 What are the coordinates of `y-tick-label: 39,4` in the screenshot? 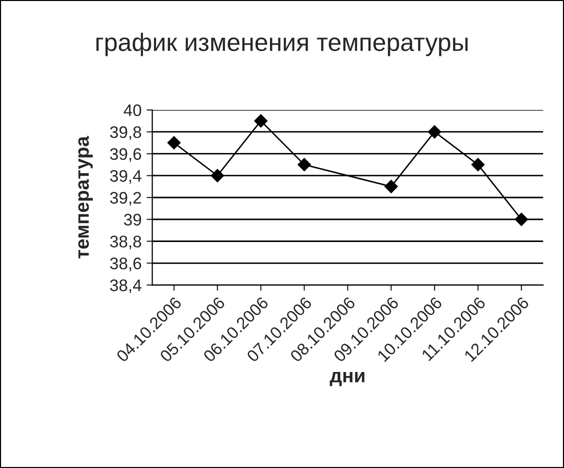 It's located at (126, 177).